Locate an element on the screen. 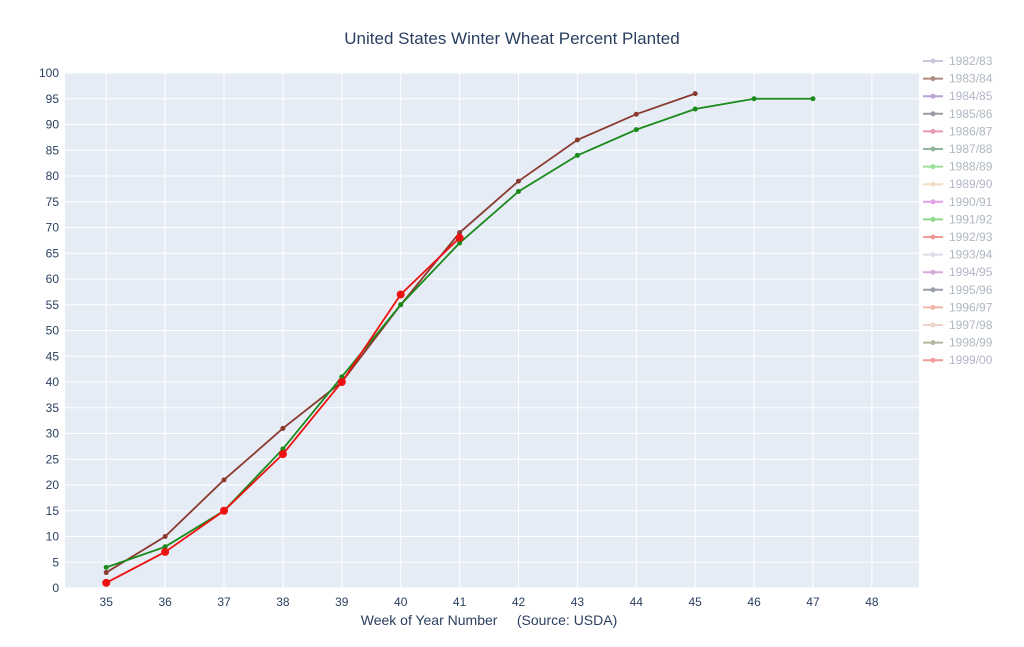 This screenshot has width=1024, height=647. x-tick-label: 48 is located at coordinates (872, 602).